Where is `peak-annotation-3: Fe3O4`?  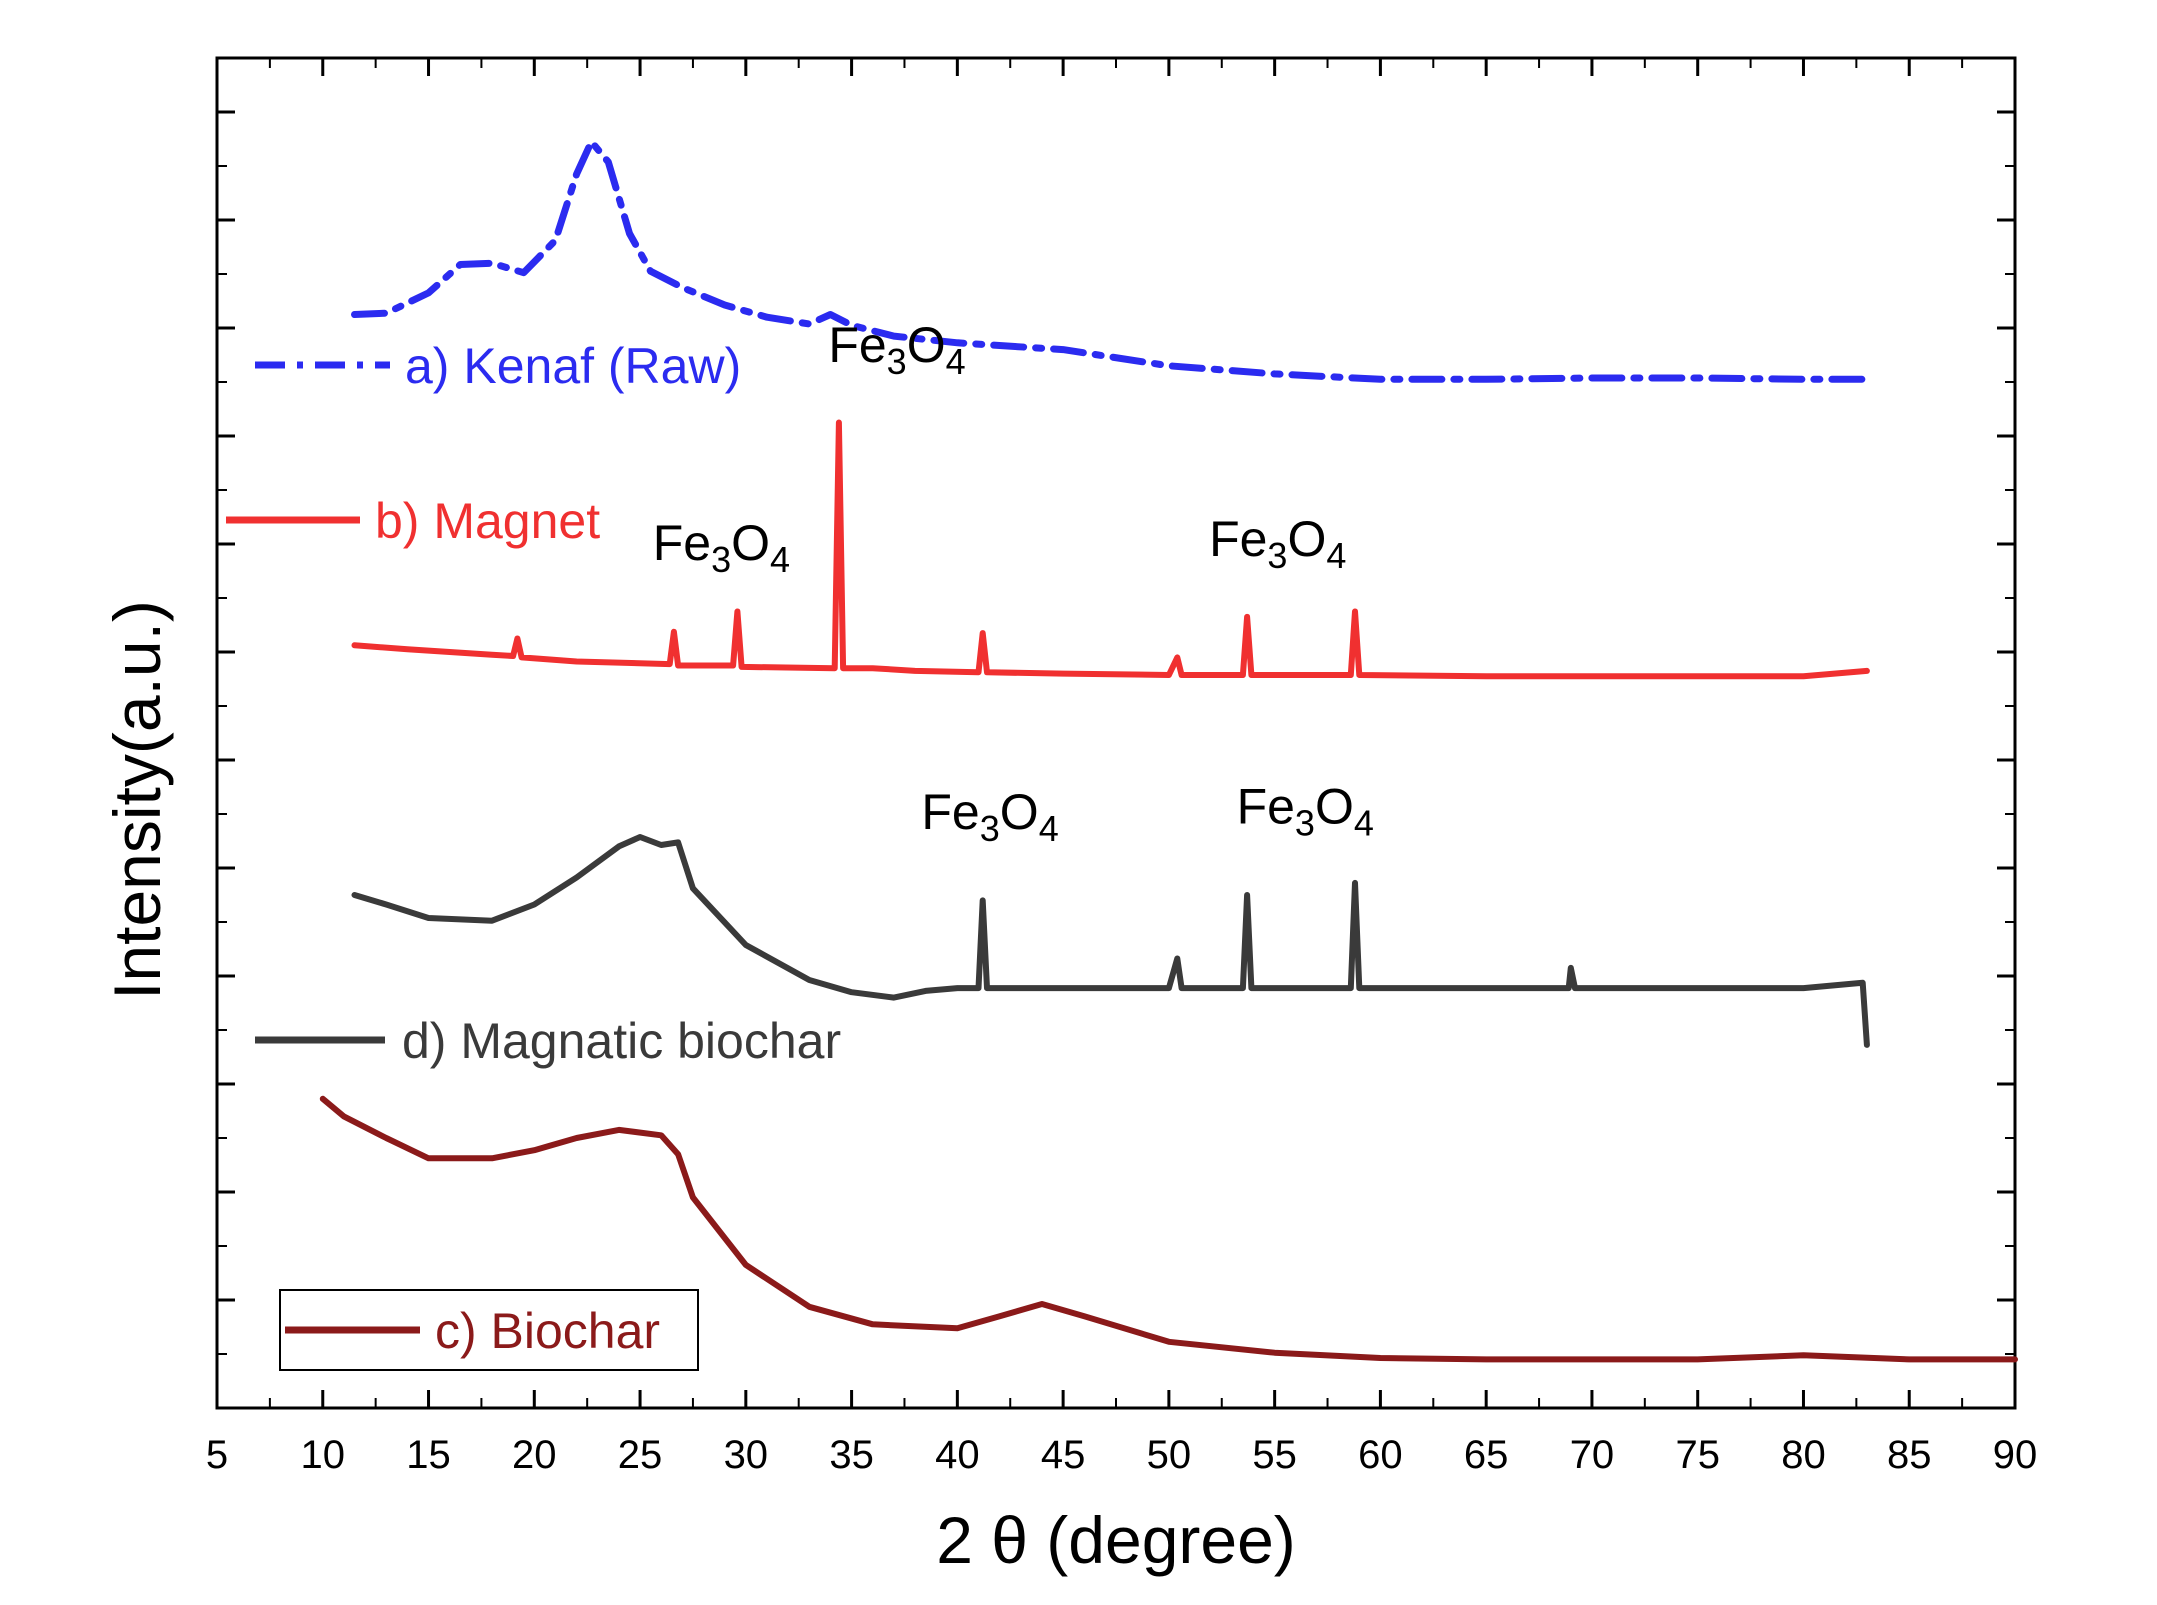
peak-annotation-3: Fe3O4 is located at coordinates (1277, 543).